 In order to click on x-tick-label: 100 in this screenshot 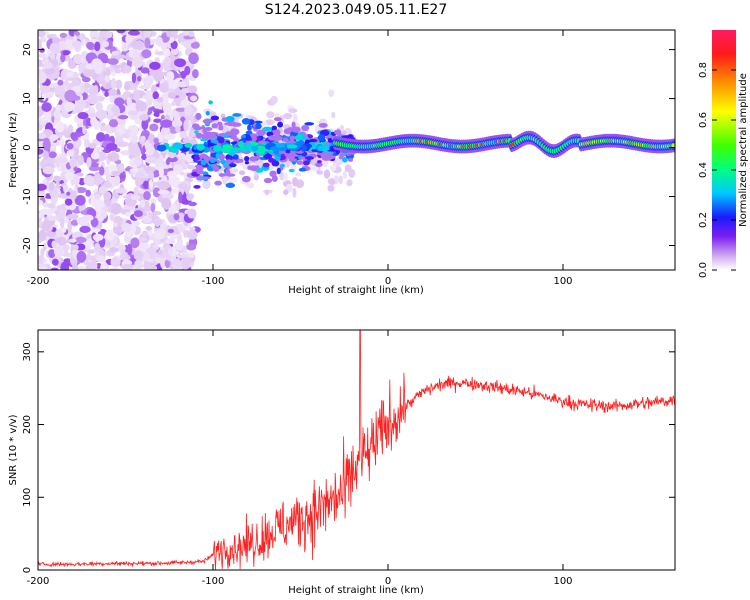, I will do `click(562, 581)`.